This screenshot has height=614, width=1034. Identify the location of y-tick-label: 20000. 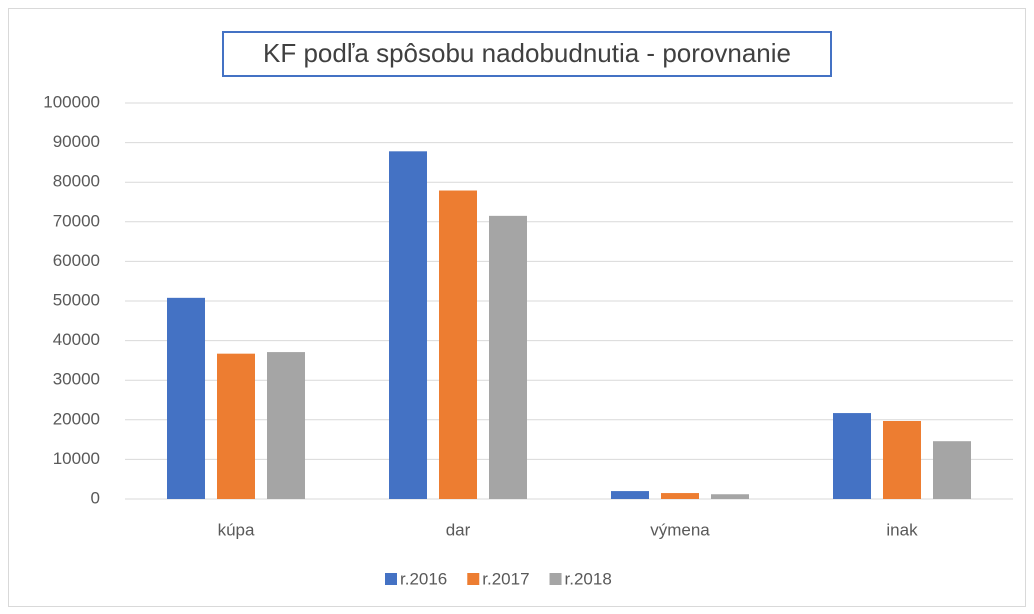
(76, 418).